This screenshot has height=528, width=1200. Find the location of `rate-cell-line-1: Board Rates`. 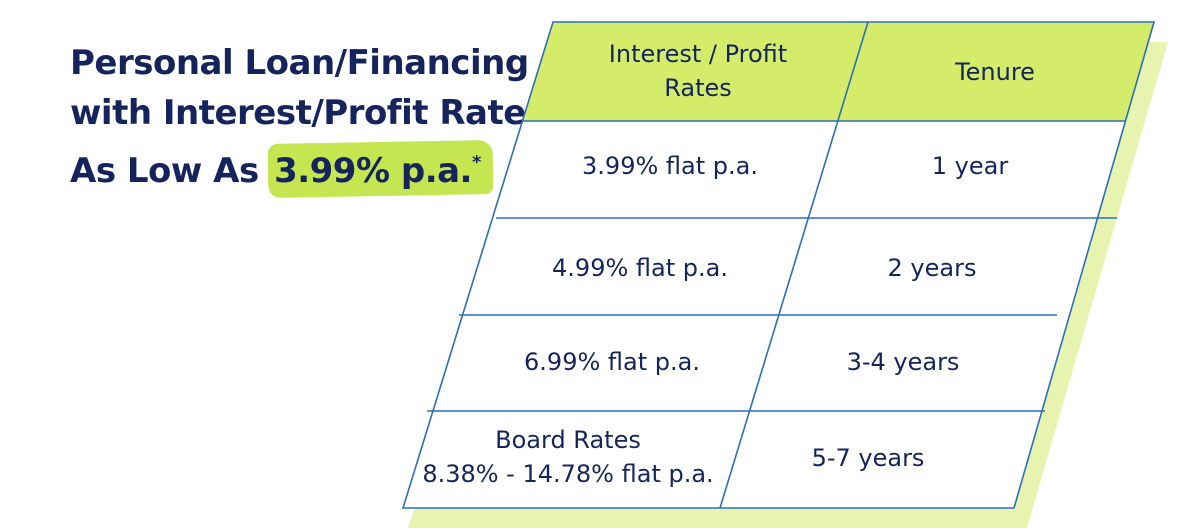

rate-cell-line-1: Board Rates is located at coordinates (568, 440).